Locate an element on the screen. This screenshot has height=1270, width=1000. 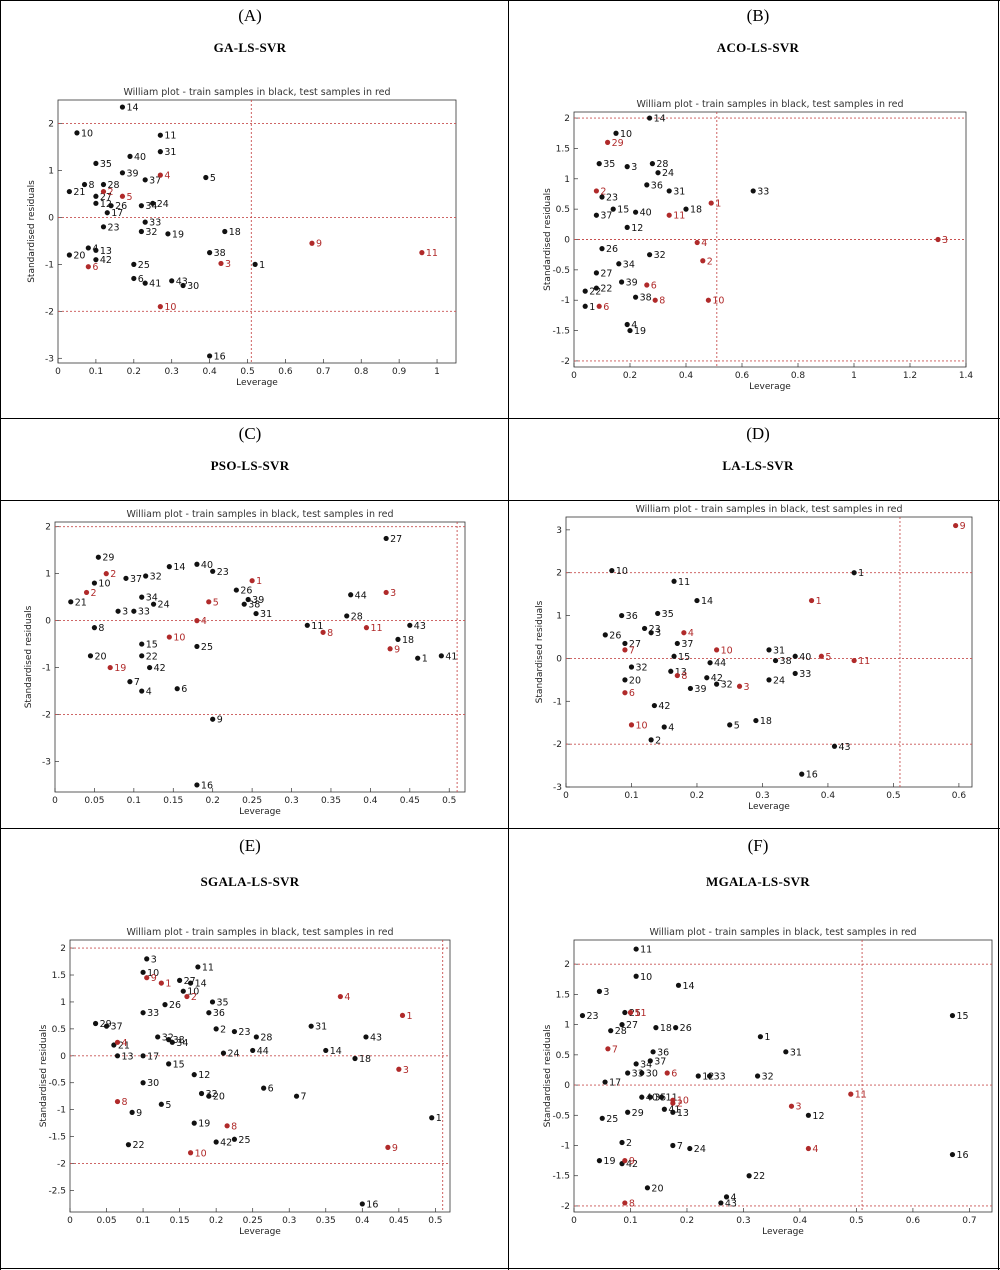
panel-3-train-point-label: 10 is located at coordinates (622, 571).